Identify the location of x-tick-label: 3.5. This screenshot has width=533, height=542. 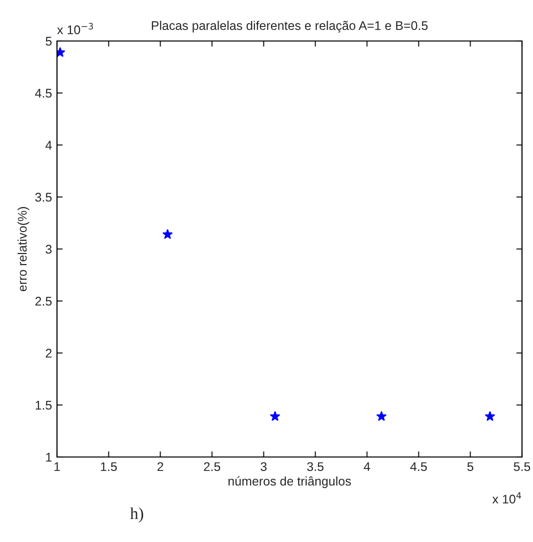
(315, 467).